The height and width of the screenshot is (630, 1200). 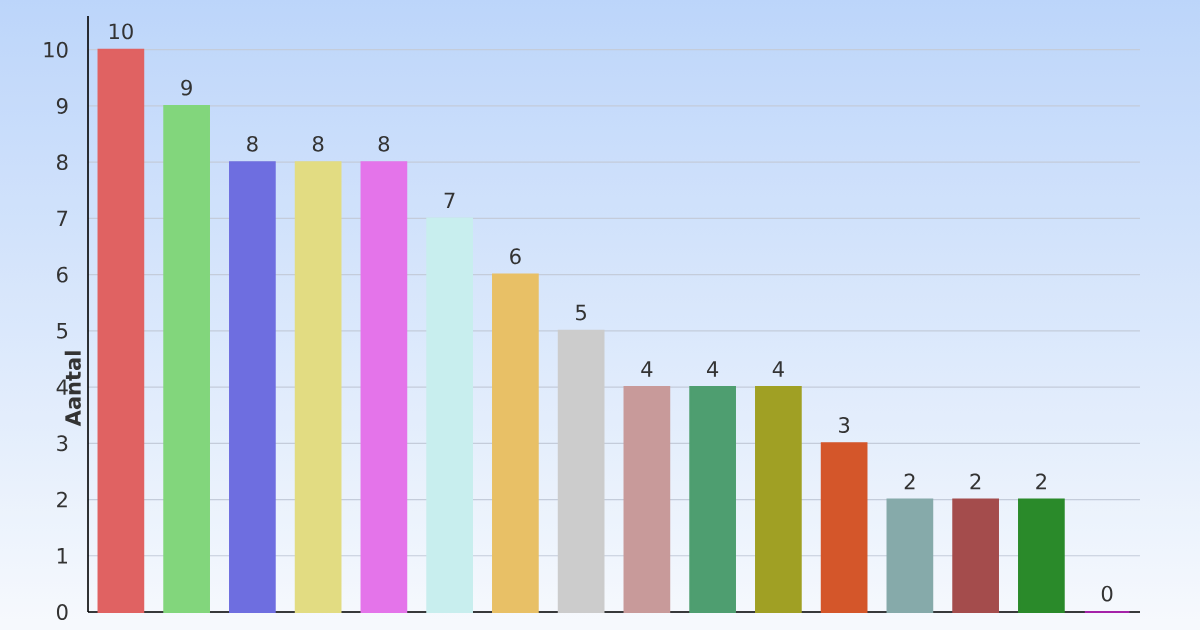 I want to click on data-label: 0, so click(x=1107, y=593).